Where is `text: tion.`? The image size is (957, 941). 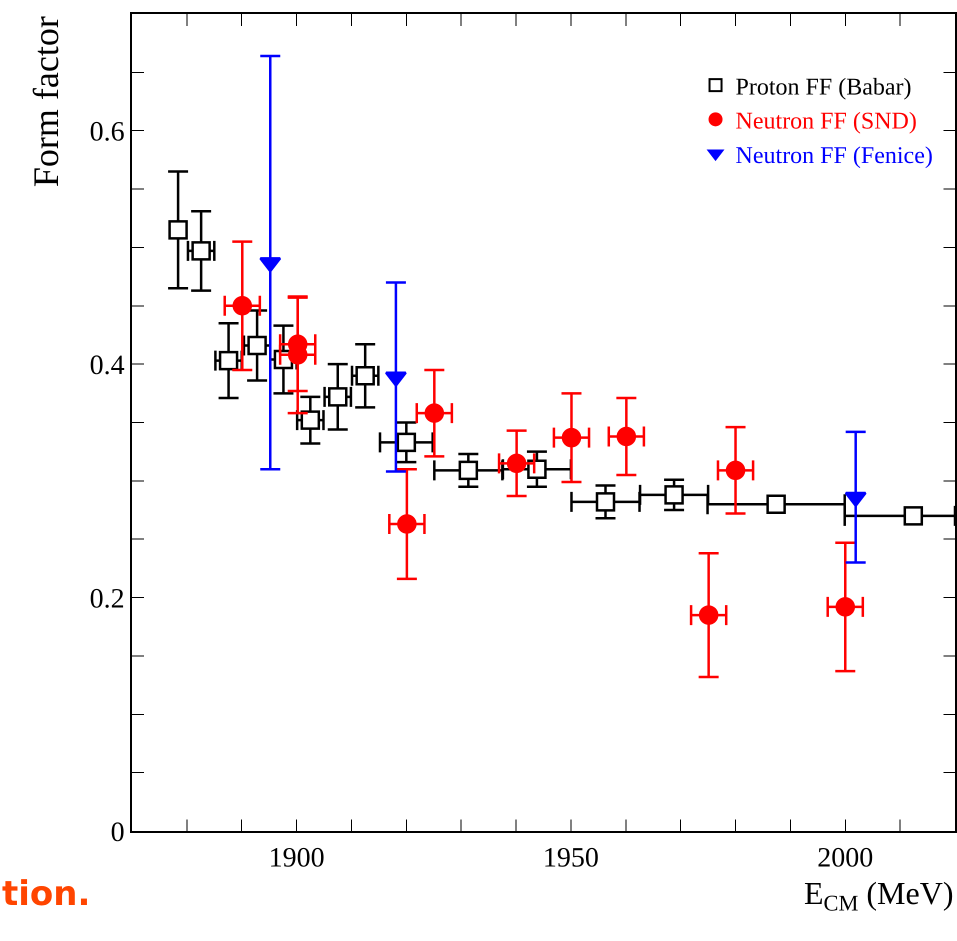 text: tion. is located at coordinates (46, 894).